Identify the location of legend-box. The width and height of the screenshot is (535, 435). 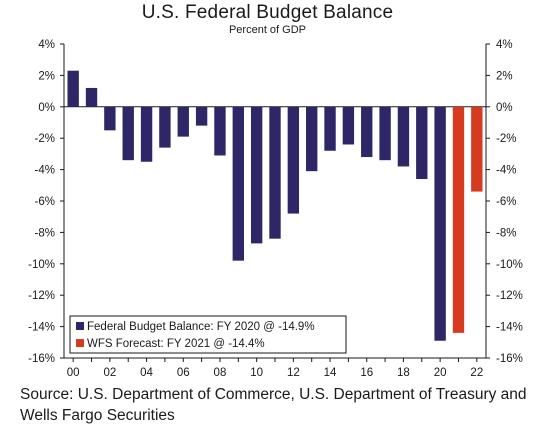
(208, 334).